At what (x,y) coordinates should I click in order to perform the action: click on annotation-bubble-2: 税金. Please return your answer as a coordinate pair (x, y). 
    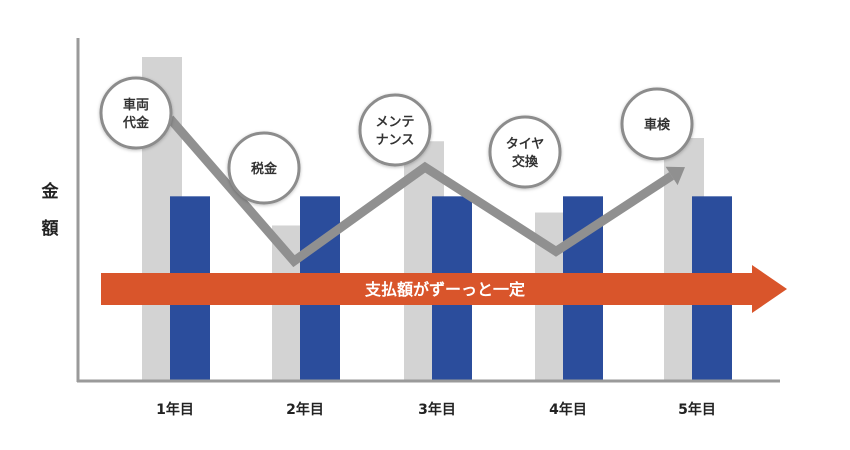
    Looking at the image, I should click on (264, 168).